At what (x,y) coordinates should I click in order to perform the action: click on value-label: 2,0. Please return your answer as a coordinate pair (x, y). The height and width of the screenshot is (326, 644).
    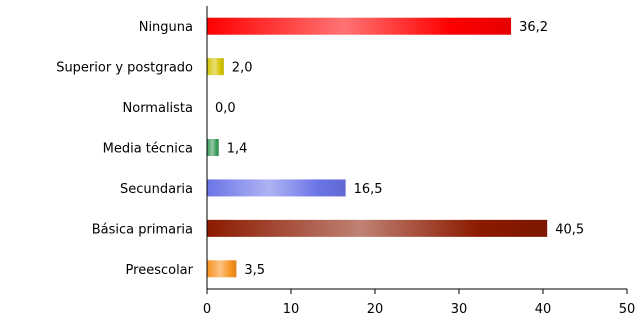
    Looking at the image, I should click on (242, 68).